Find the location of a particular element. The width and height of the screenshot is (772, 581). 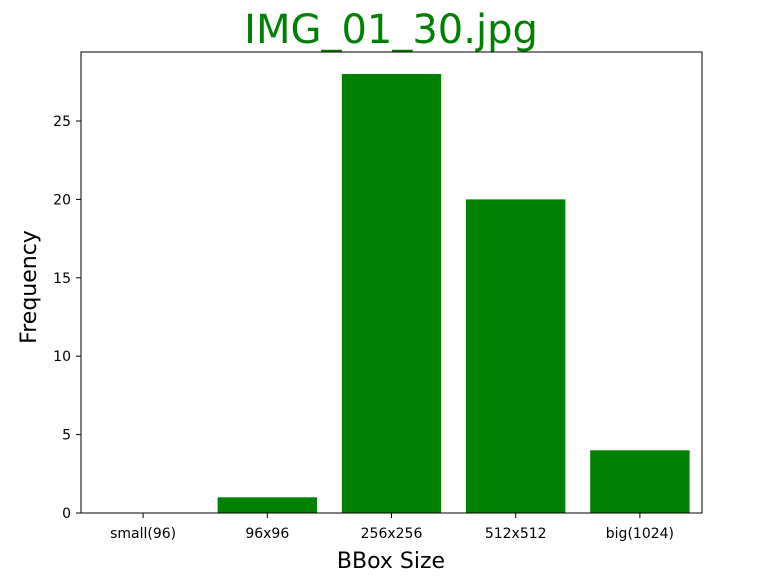

y-tick-label: 10 is located at coordinates (62, 357).